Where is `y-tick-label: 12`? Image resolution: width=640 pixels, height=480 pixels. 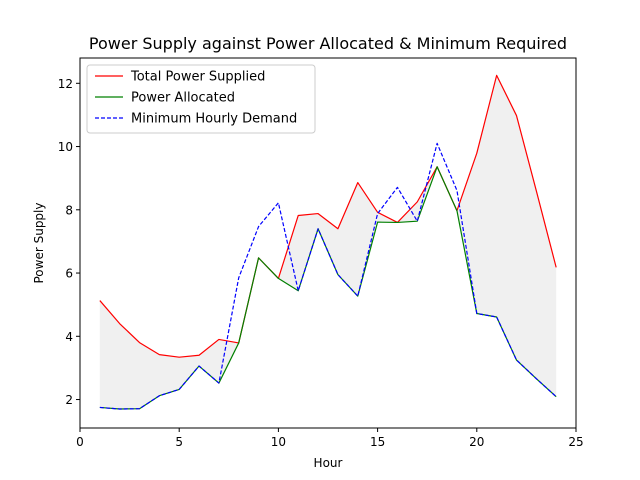
y-tick-label: 12 is located at coordinates (65, 84).